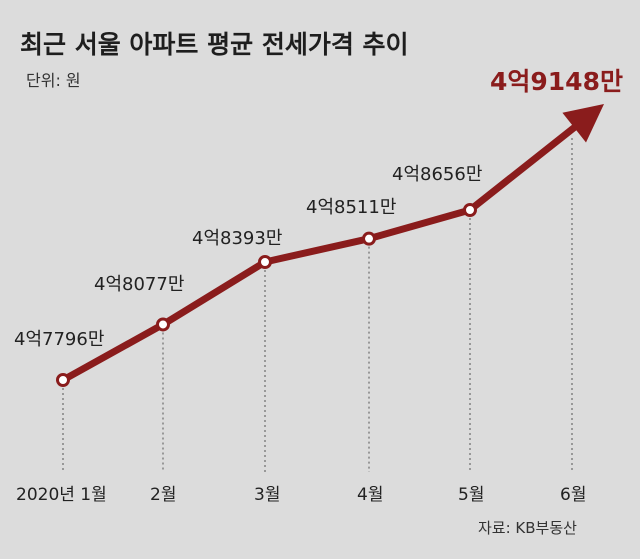 The image size is (640, 559). I want to click on x-axis-ticks: 2020년 1월 2월 3월 4월 5월 6월, so click(301, 495).